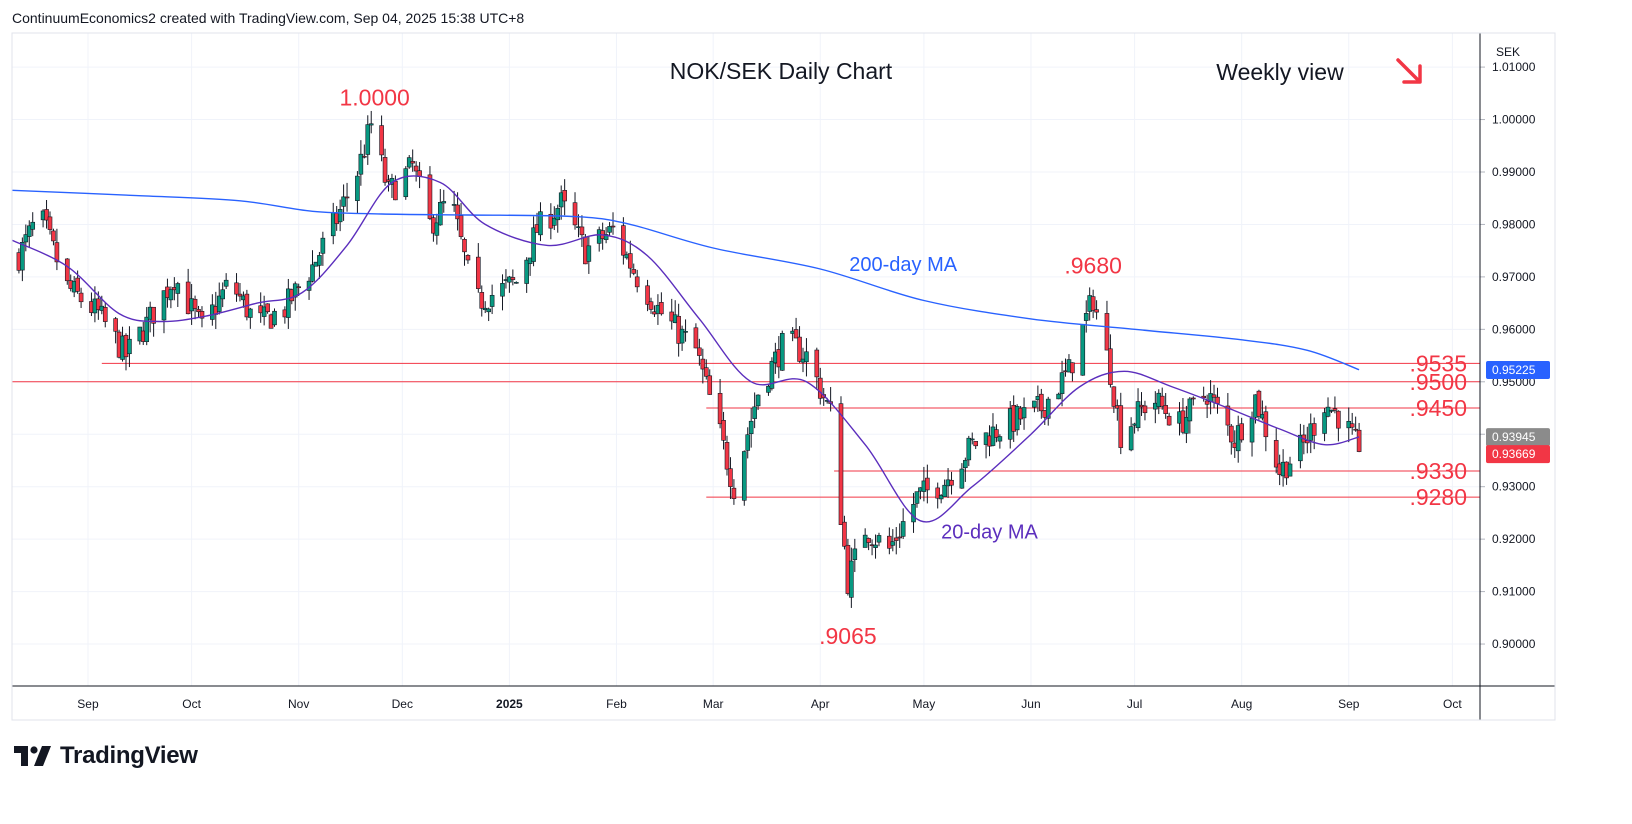  I want to click on currency-label: SEK, so click(1508, 52).